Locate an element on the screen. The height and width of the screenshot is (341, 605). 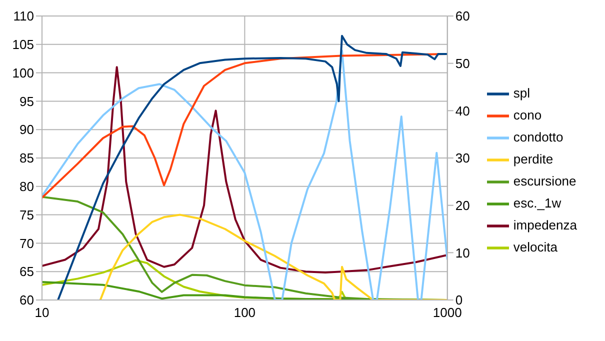
y2-tick-label: 50 is located at coordinates (462, 63).